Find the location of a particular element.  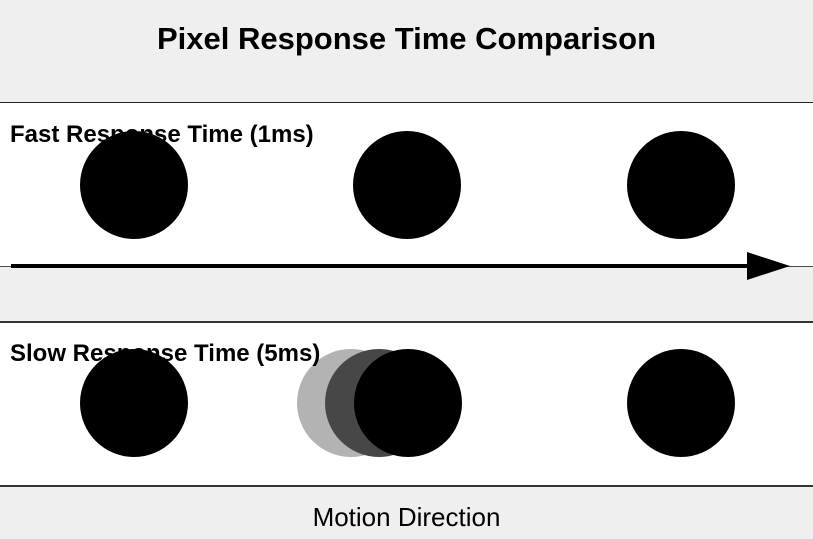

footer-band is located at coordinates (406, 512).